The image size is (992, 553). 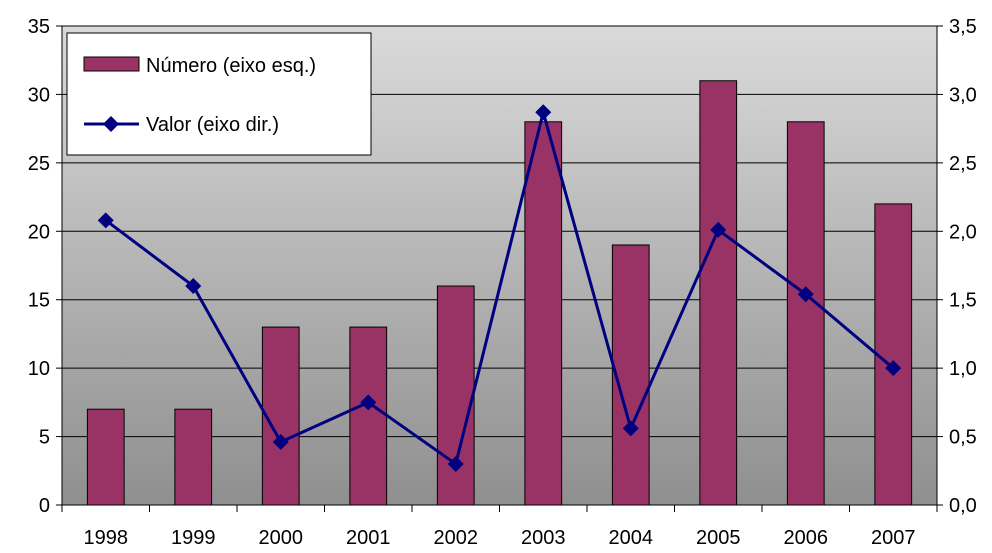 I want to click on x-tick-label: 2000, so click(x=281, y=538).